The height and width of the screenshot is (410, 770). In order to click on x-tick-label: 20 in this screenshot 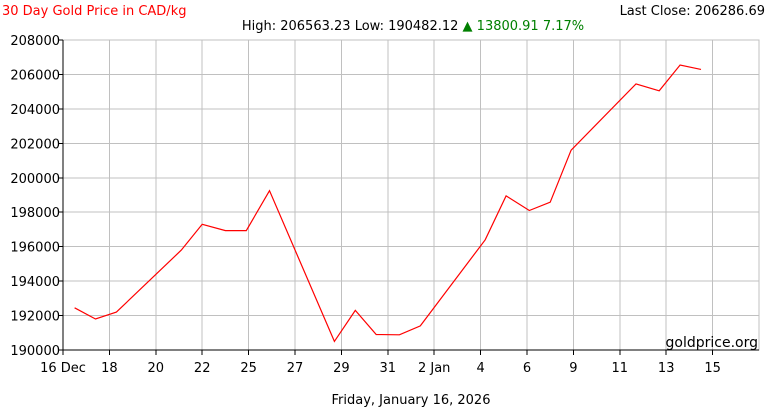, I will do `click(156, 368)`.